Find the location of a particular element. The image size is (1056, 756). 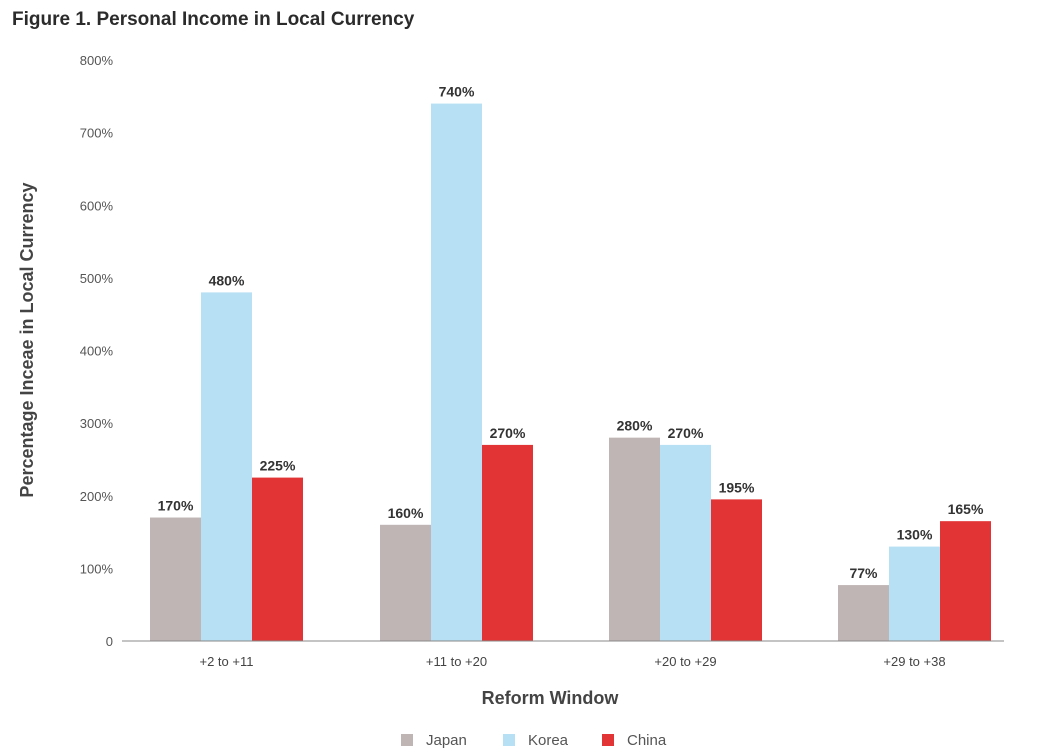

y-tick-label: 700% is located at coordinates (97, 133).